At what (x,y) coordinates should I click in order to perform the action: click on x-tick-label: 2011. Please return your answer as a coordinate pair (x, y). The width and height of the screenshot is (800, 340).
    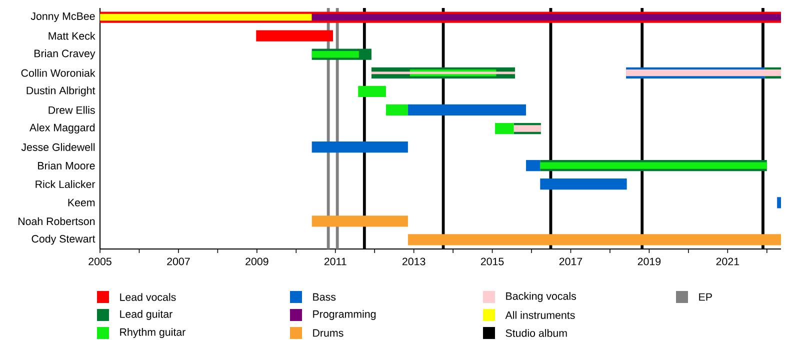
    Looking at the image, I should click on (335, 262).